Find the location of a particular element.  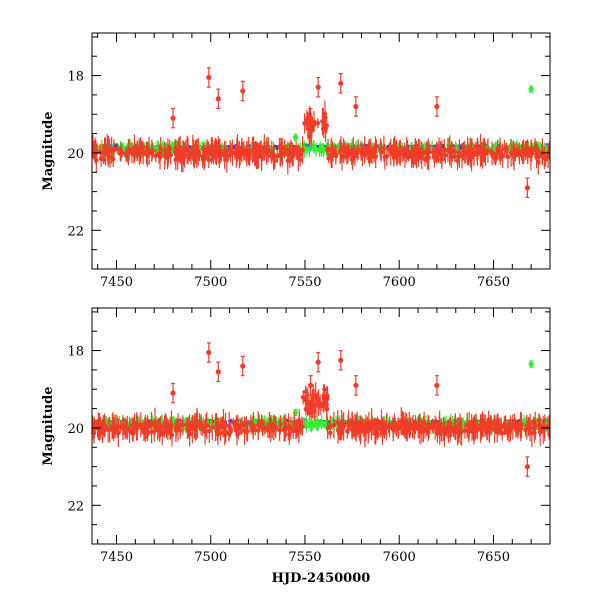

y-tick-label: 18 is located at coordinates (75, 77).